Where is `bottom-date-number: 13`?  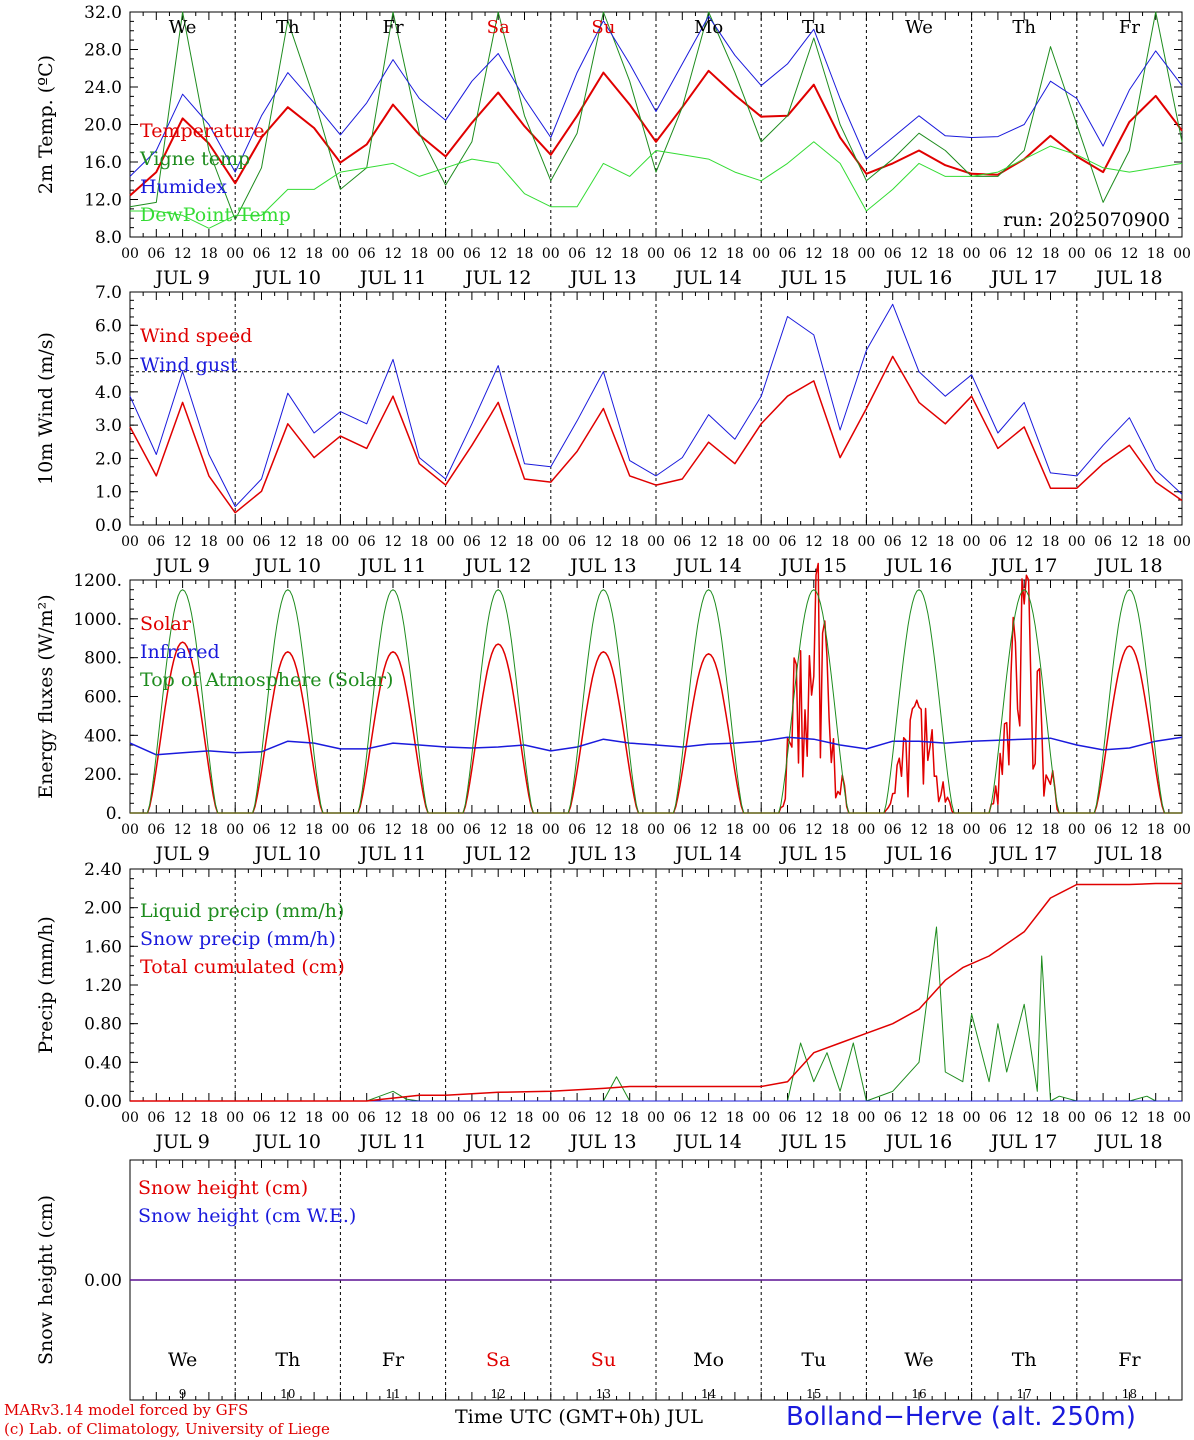
bottom-date-number: 13 is located at coordinates (603, 1394).